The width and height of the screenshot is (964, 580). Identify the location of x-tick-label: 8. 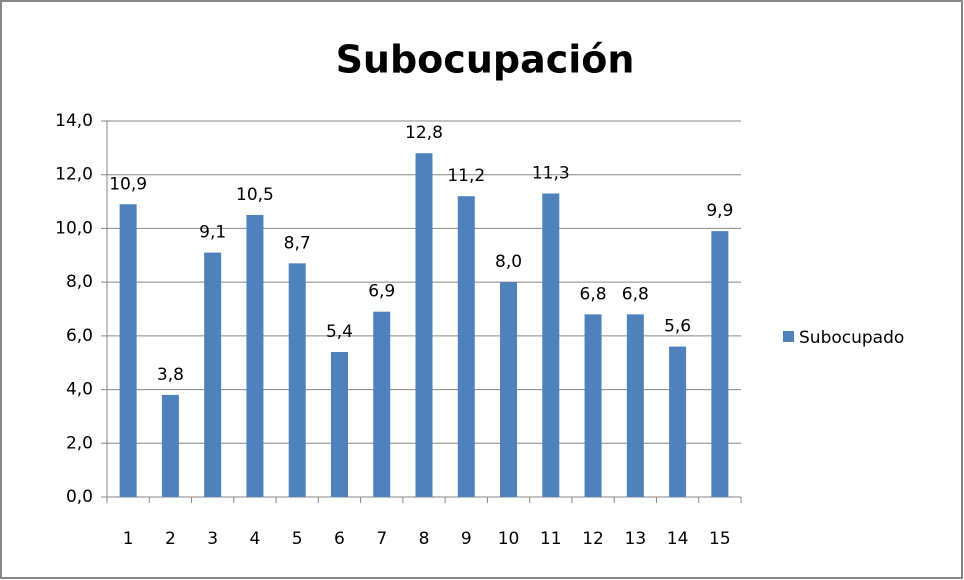
(424, 539).